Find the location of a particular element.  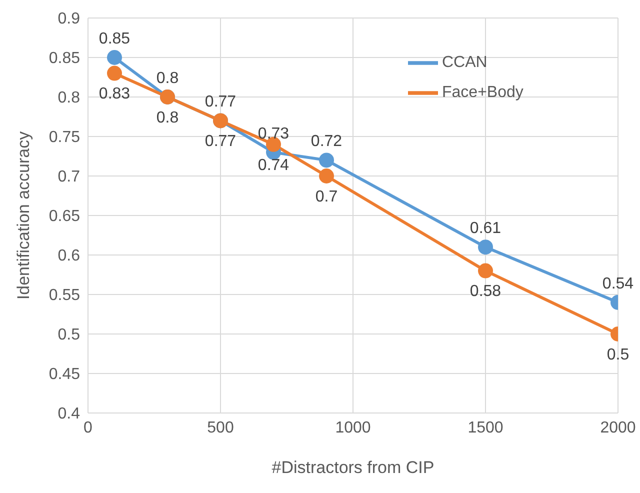

data-label: 0.61 is located at coordinates (486, 229).